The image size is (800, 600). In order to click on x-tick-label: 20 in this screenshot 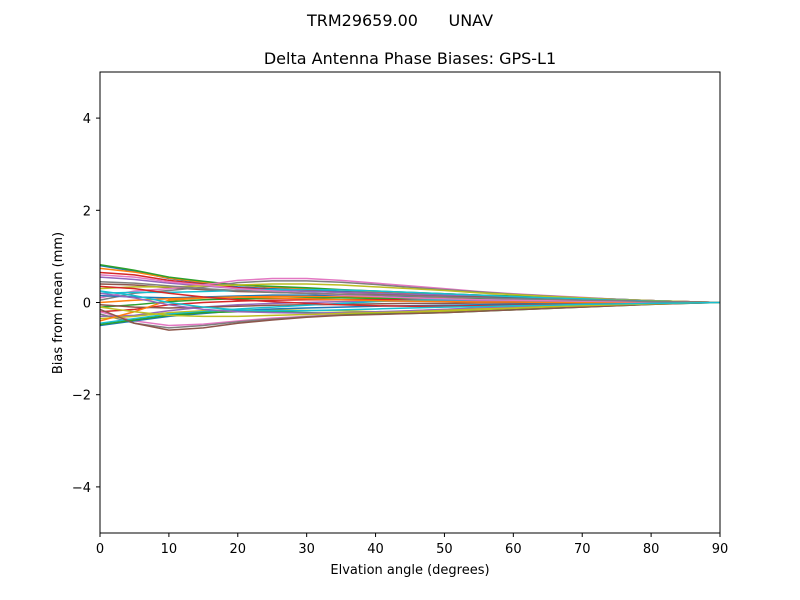, I will do `click(238, 549)`.